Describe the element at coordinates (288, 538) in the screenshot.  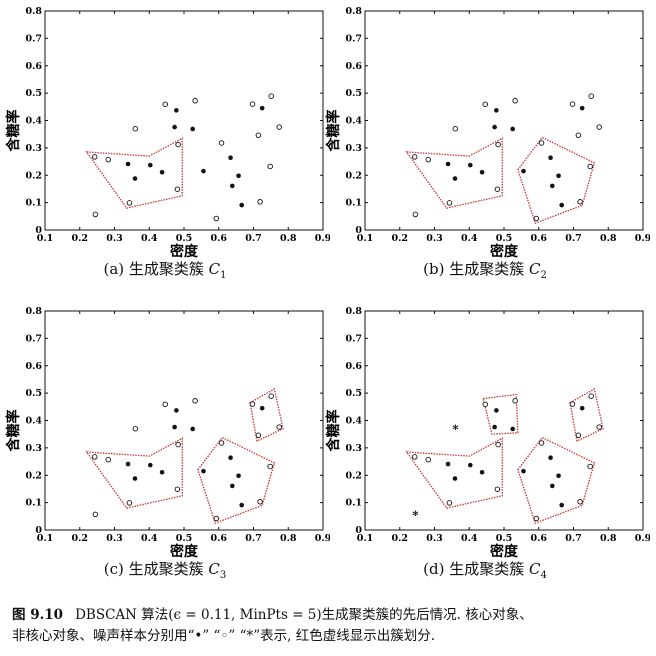
I see `x-tick-label: 0.8` at that location.